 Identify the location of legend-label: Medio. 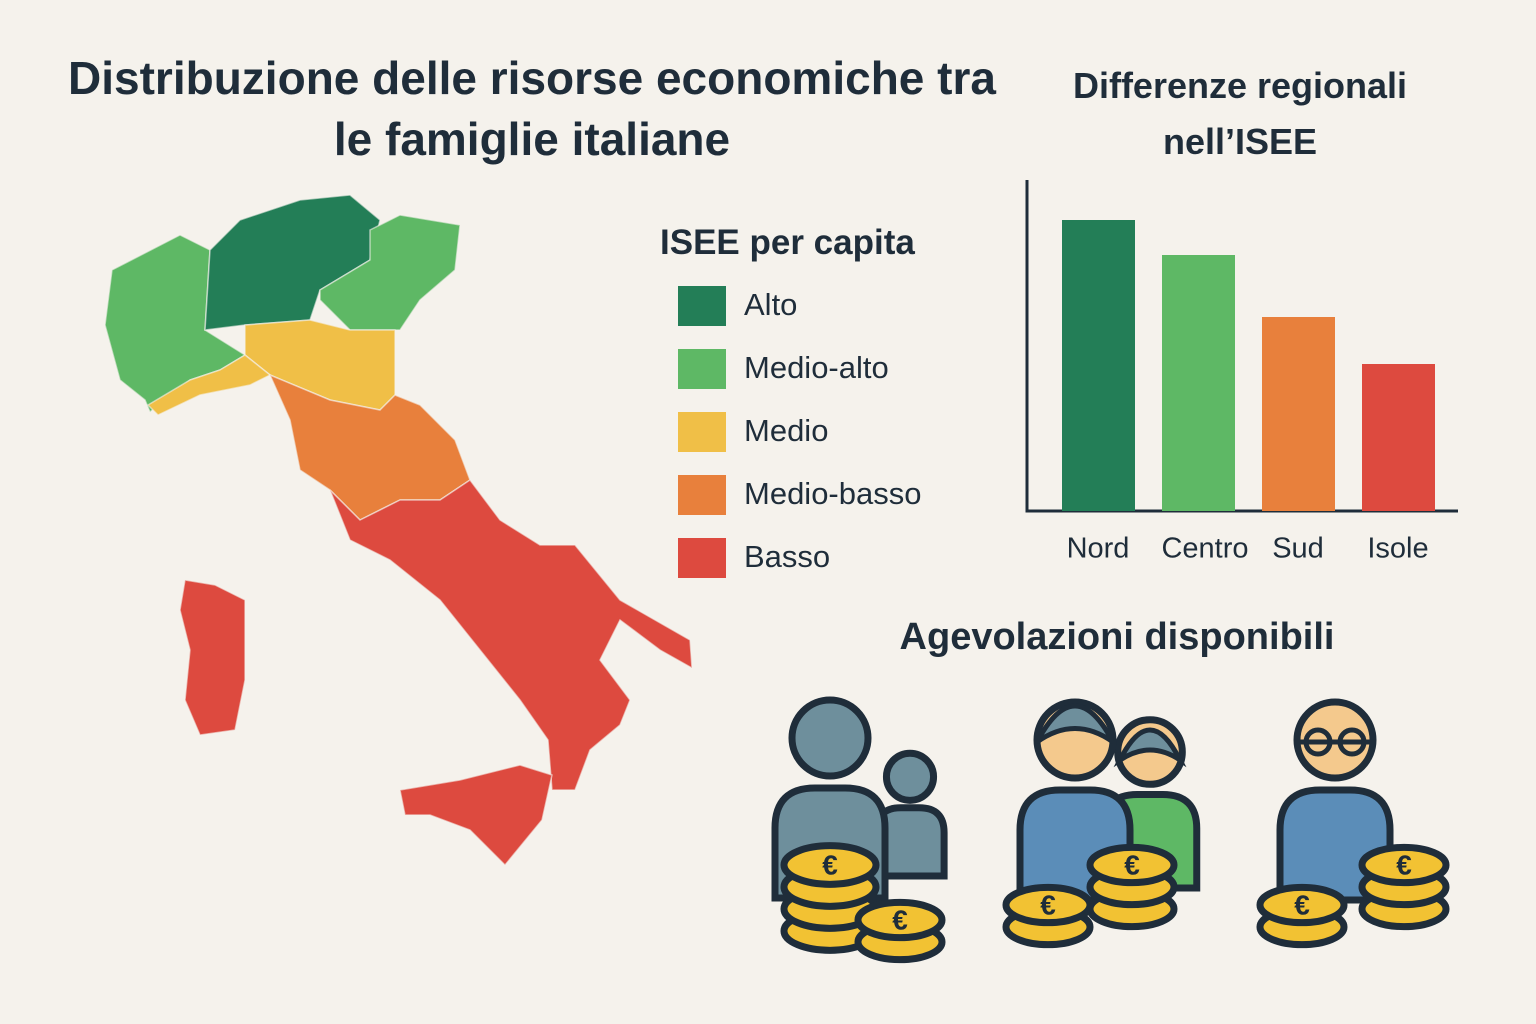
(786, 430).